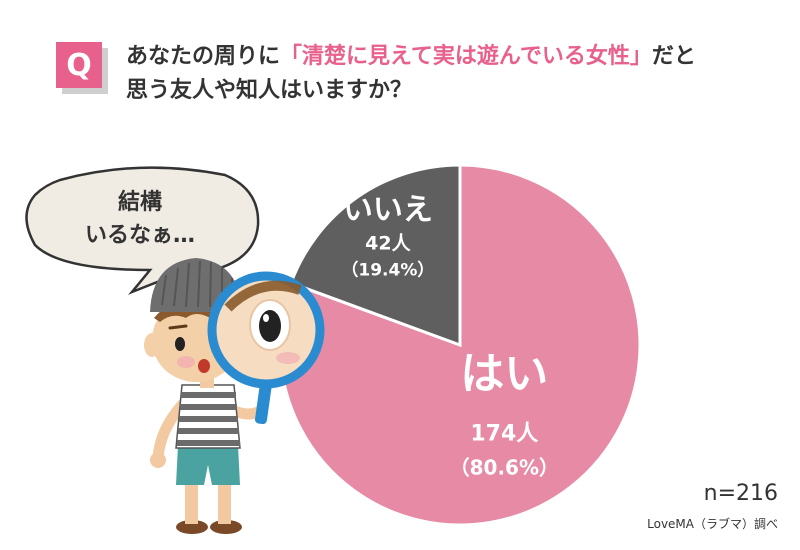  I want to click on question-badge: Q, so click(79, 65).